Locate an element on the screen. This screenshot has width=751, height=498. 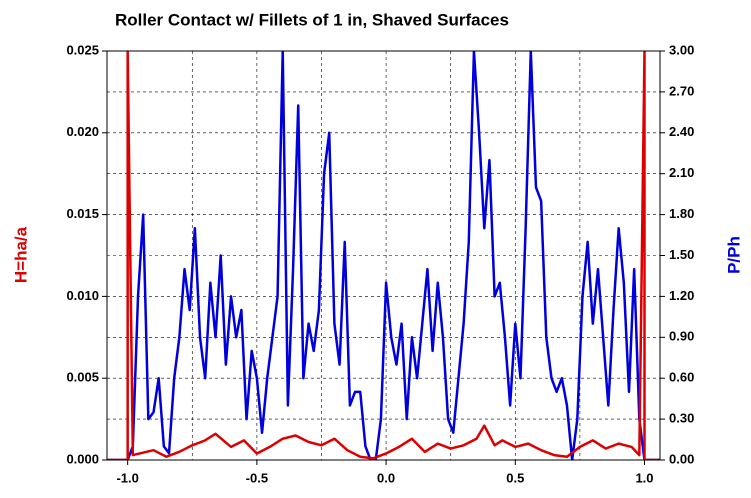
y-tick-label: 0.015 is located at coordinates (82, 213).